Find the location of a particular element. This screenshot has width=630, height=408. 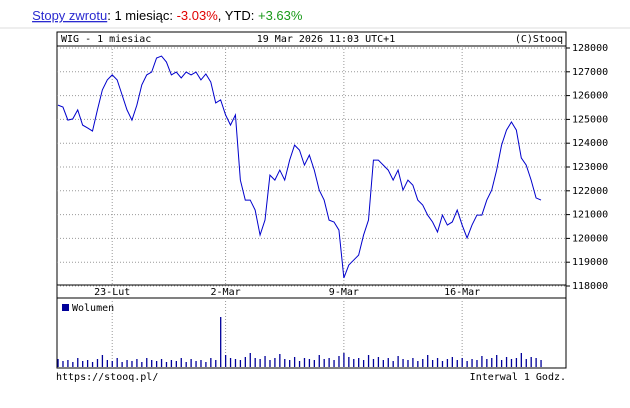

returns-link: Stopy zwrotu is located at coordinates (69, 15).